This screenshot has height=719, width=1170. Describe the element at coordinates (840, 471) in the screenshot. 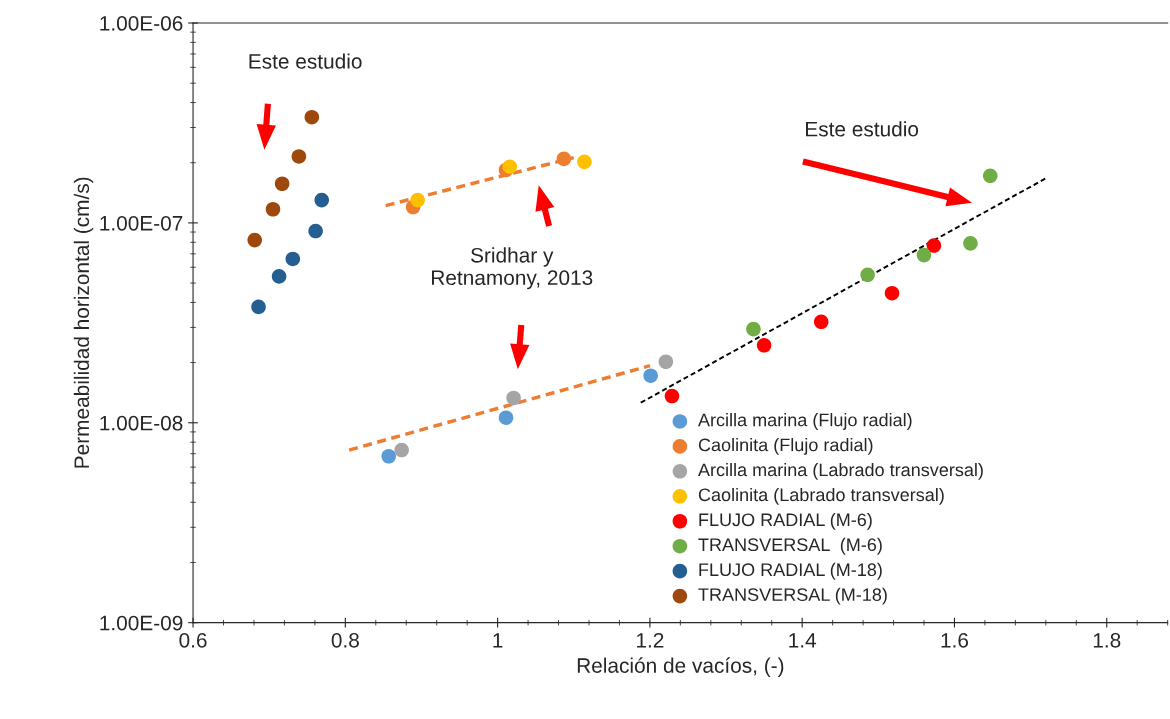

I see `legend-label: Arcilla marina (Labrado transversal)` at that location.